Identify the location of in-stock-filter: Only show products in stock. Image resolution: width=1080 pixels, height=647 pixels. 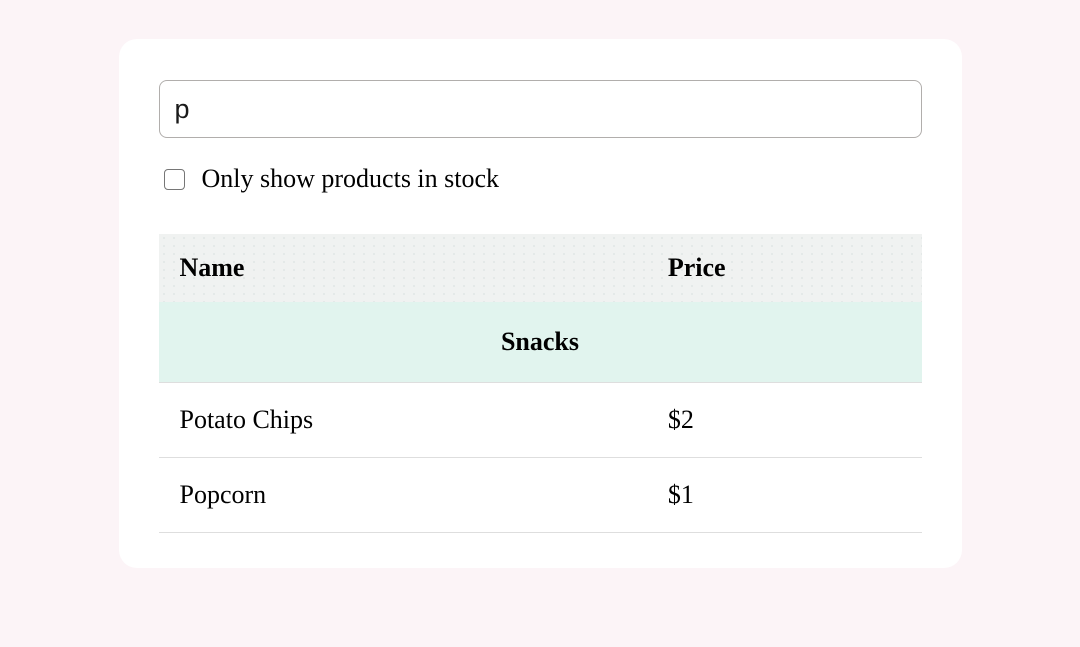
(540, 179).